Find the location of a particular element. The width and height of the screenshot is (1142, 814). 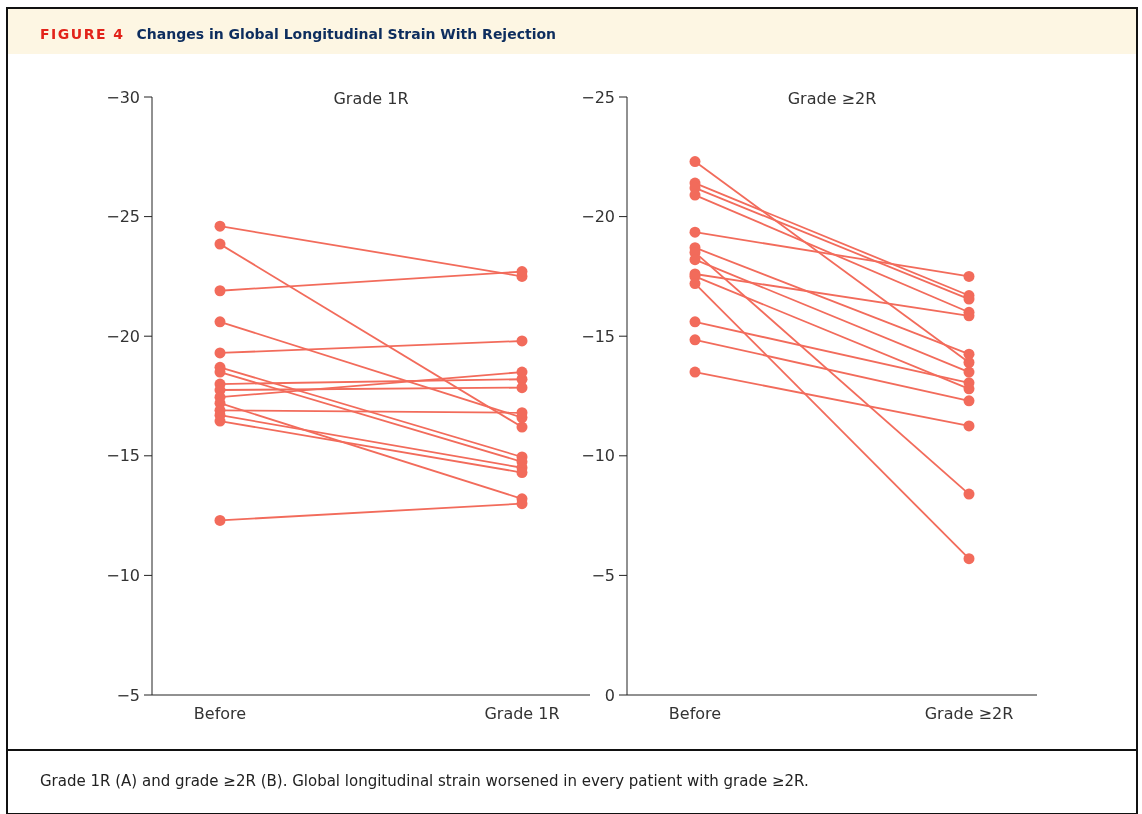

chart-title: Grade ≥2R is located at coordinates (832, 98).